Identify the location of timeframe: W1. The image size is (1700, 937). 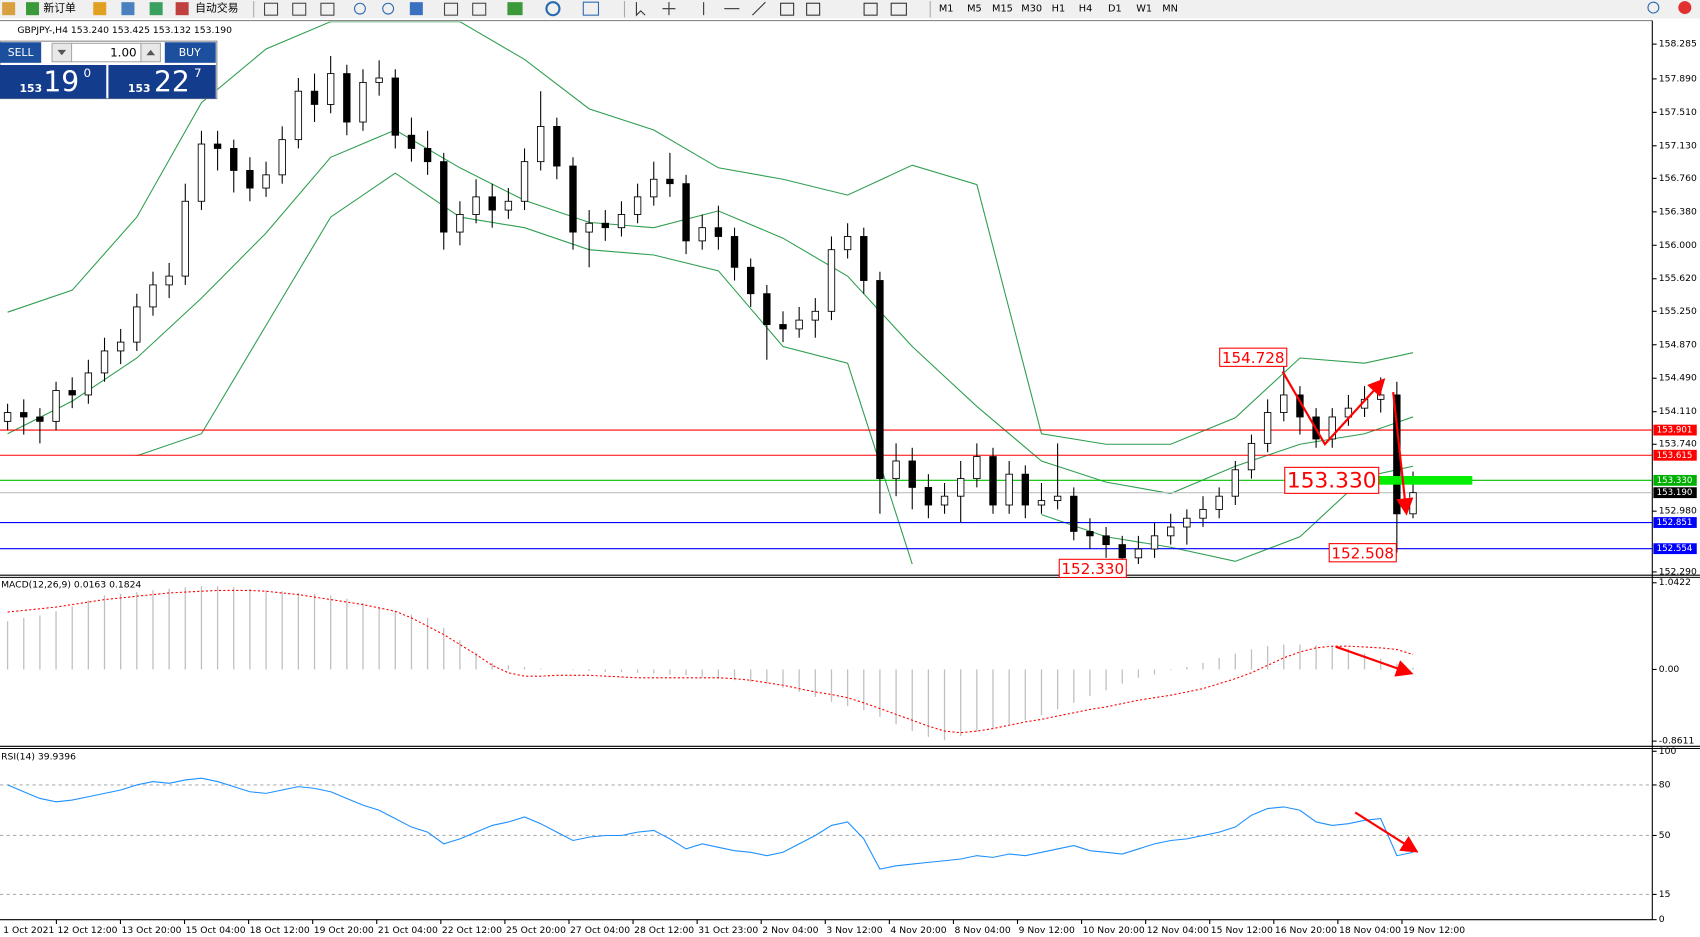
(1144, 9).